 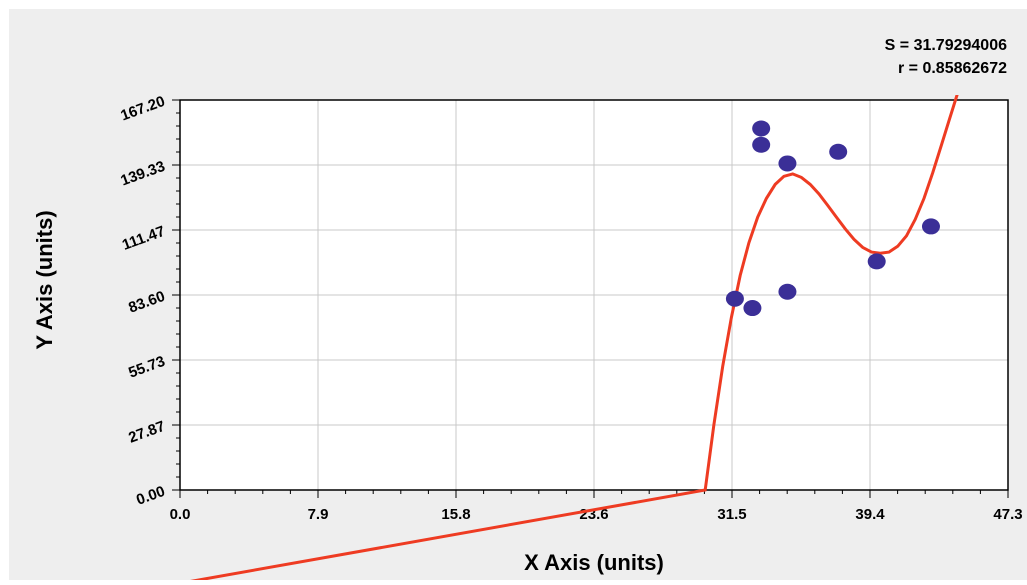 What do you see at coordinates (832, 218) in the screenshot?
I see `data-points` at bounding box center [832, 218].